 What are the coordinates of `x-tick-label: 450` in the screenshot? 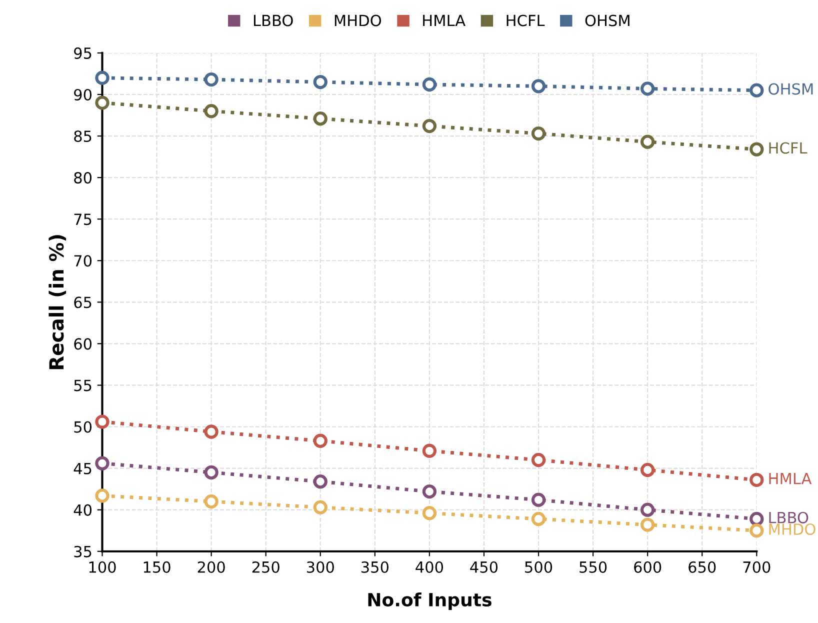 It's located at (484, 567).